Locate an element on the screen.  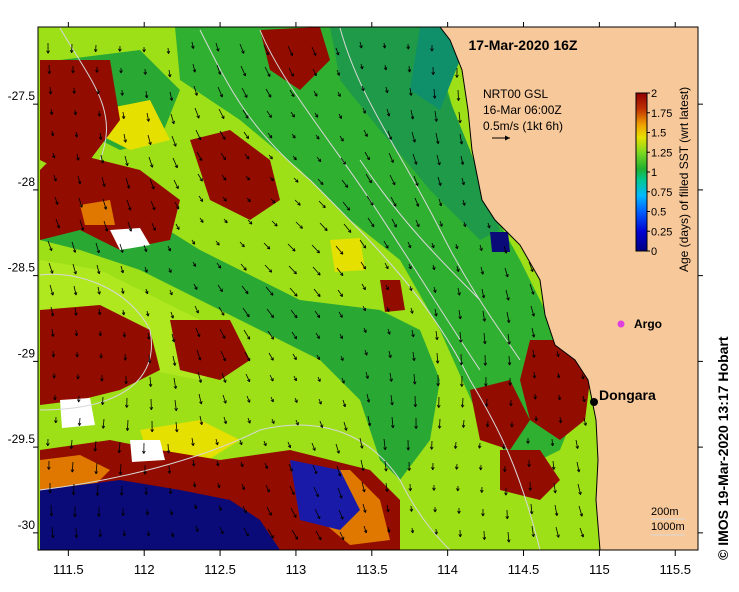
colorbar-tick-label: 2 is located at coordinates (654, 94).